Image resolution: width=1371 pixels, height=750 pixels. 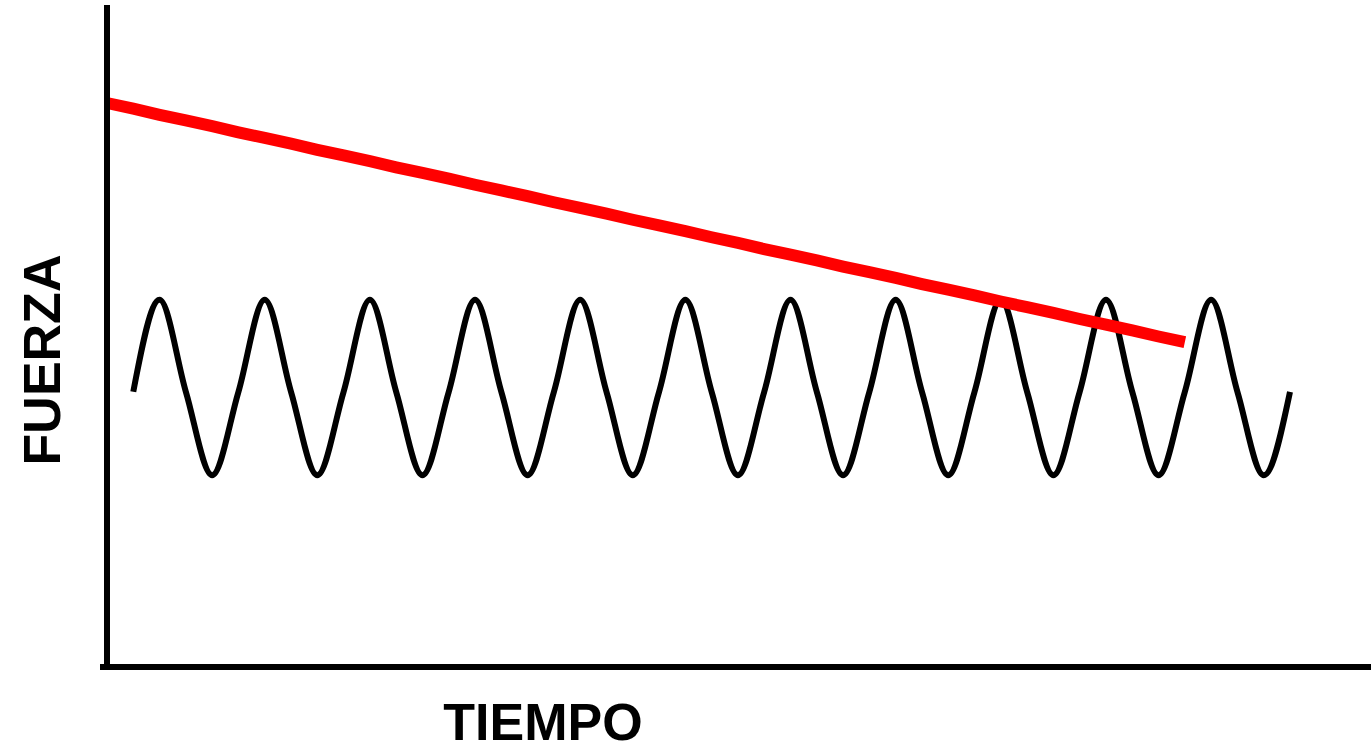 What do you see at coordinates (543, 721) in the screenshot?
I see `x-axis-title: TIEMPO` at bounding box center [543, 721].